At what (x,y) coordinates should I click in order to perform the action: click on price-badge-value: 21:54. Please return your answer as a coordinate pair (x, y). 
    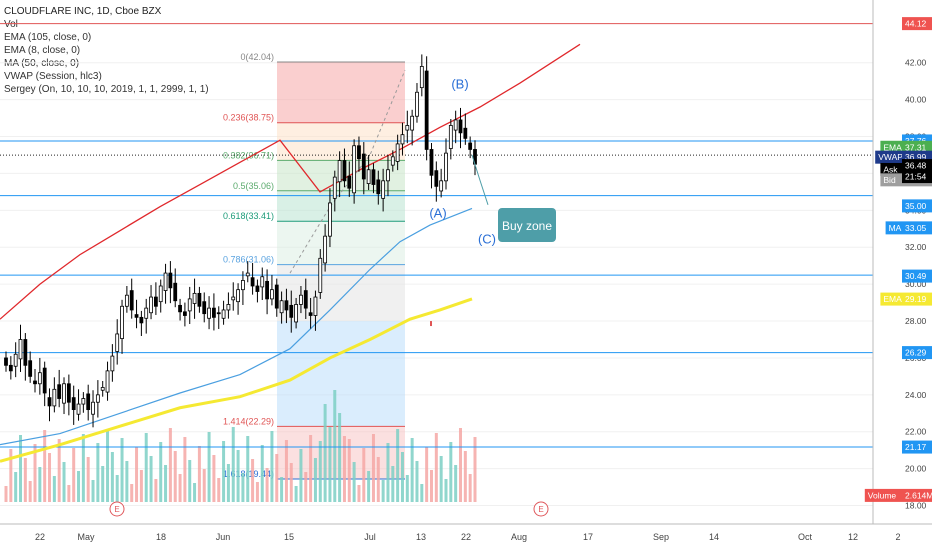
    Looking at the image, I should click on (916, 177).